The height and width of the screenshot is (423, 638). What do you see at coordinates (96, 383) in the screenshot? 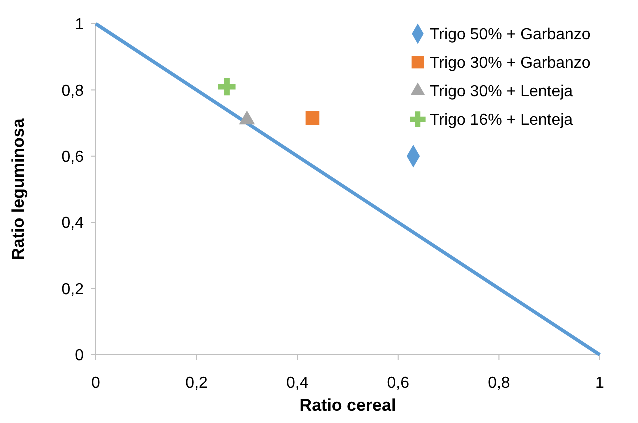
I see `x-tick-label: 0` at bounding box center [96, 383].